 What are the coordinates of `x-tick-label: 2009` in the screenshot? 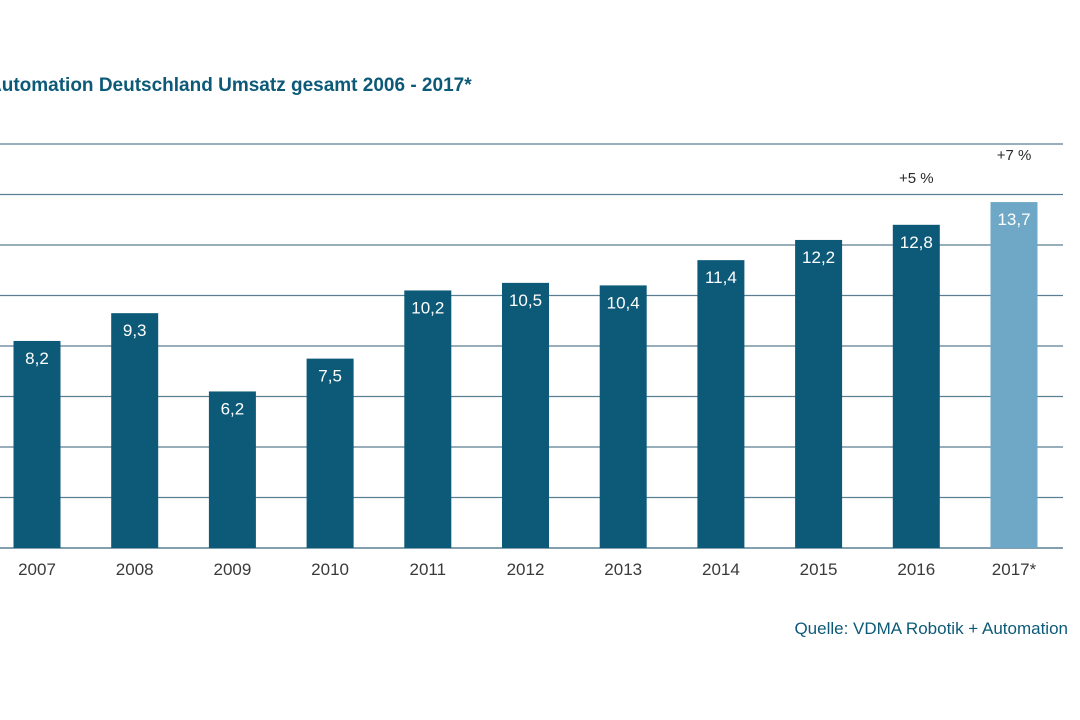 It's located at (232, 569).